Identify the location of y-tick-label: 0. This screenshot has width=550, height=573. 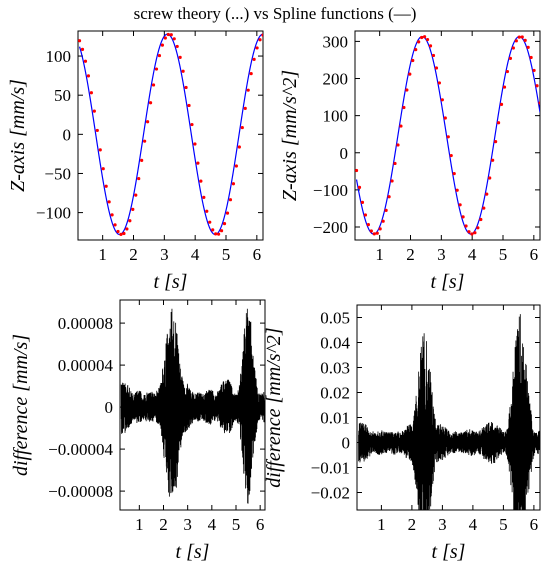
(109, 407).